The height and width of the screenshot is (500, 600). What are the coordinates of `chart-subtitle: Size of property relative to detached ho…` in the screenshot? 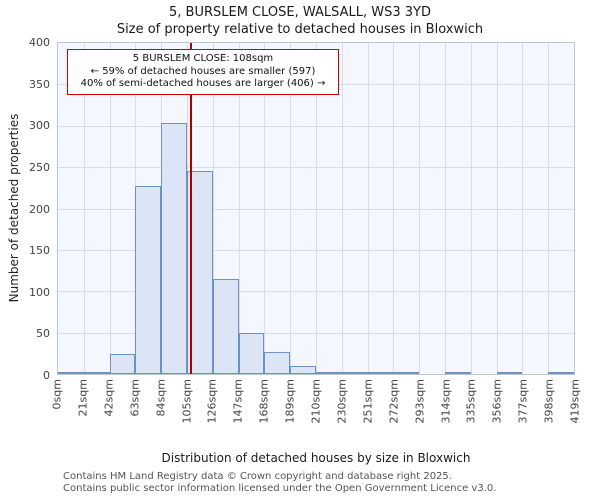 It's located at (300, 29).